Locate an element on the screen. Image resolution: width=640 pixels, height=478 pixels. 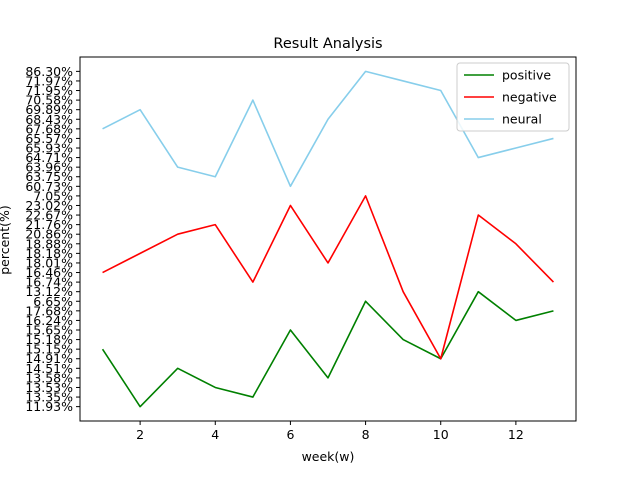
y-tick-label: 18.88% is located at coordinates (49, 243).